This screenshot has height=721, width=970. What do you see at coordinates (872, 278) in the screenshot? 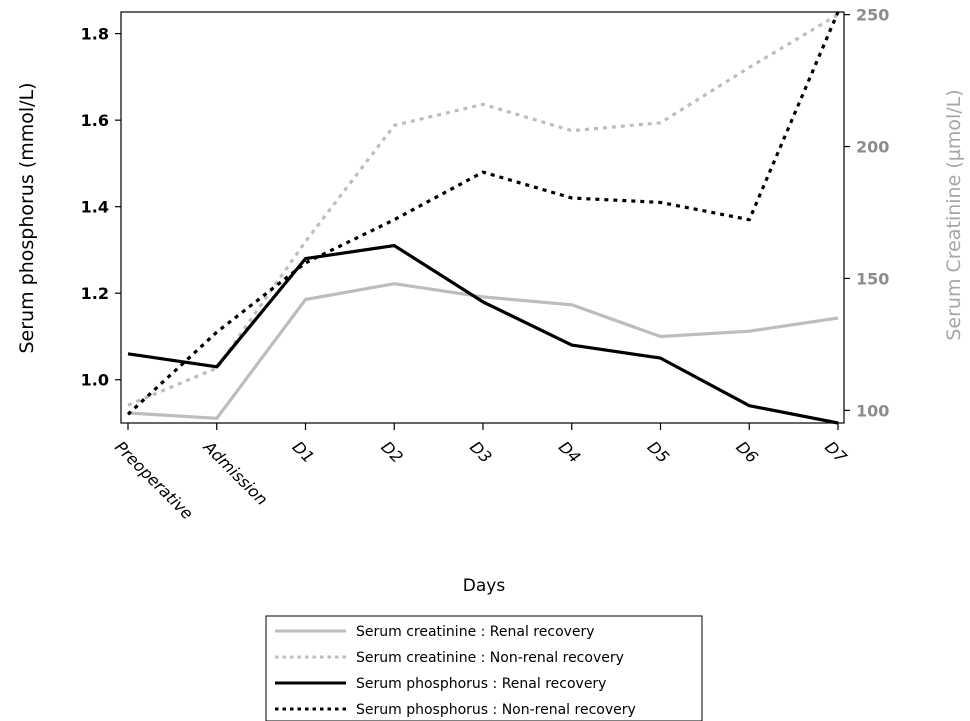
I see `y-right-tick-label: 150` at bounding box center [872, 278].